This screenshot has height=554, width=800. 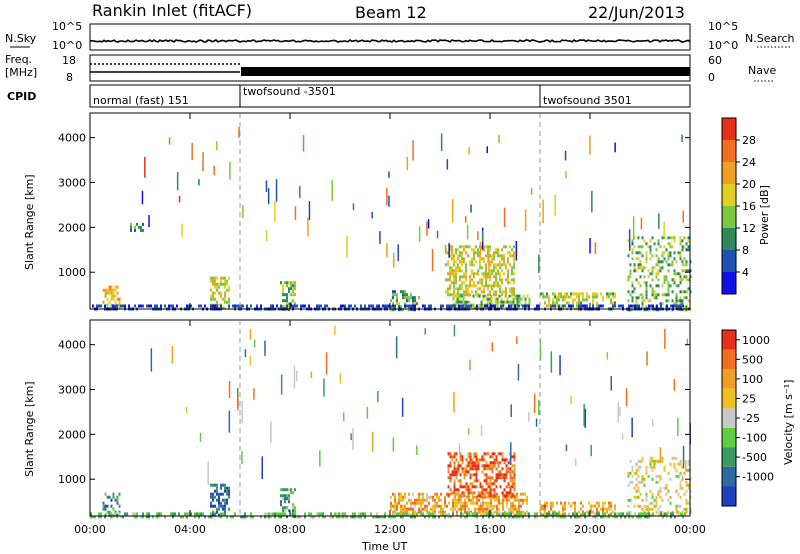 I want to click on colorbar-tick-label: 1000, so click(x=756, y=340).